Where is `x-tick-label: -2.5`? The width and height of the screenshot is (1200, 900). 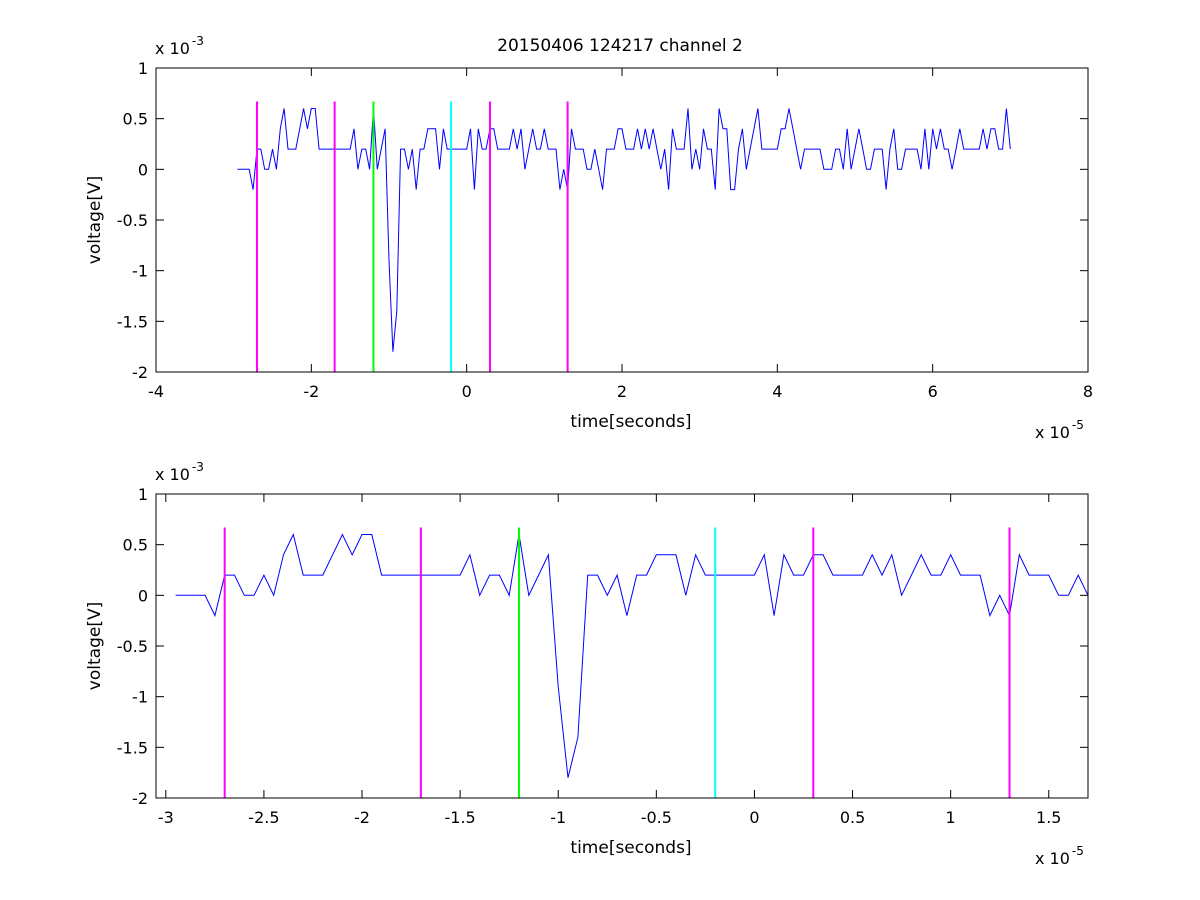 x-tick-label: -2.5 is located at coordinates (263, 817).